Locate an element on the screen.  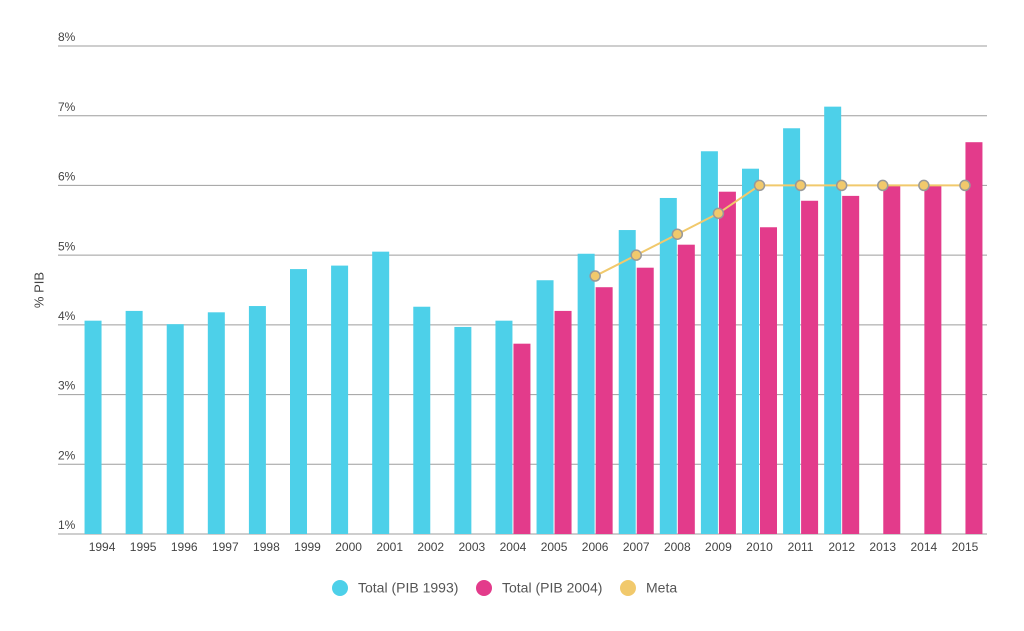
x-tick-label: 2000 is located at coordinates (348, 547).